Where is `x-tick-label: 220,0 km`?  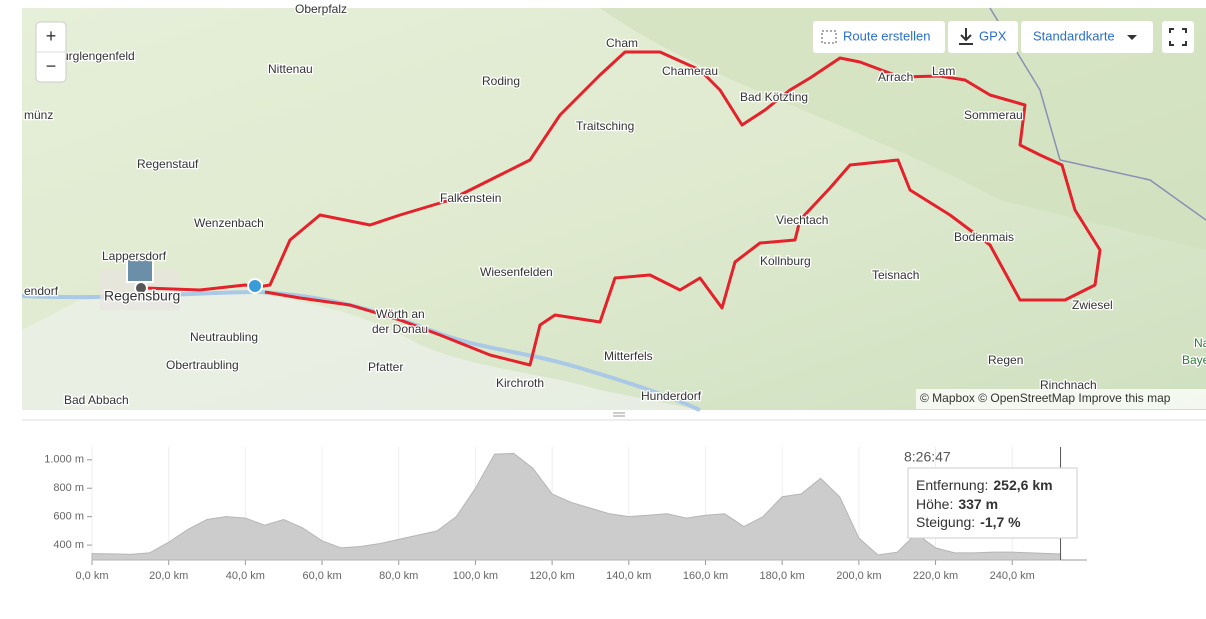
x-tick-label: 220,0 km is located at coordinates (935, 576).